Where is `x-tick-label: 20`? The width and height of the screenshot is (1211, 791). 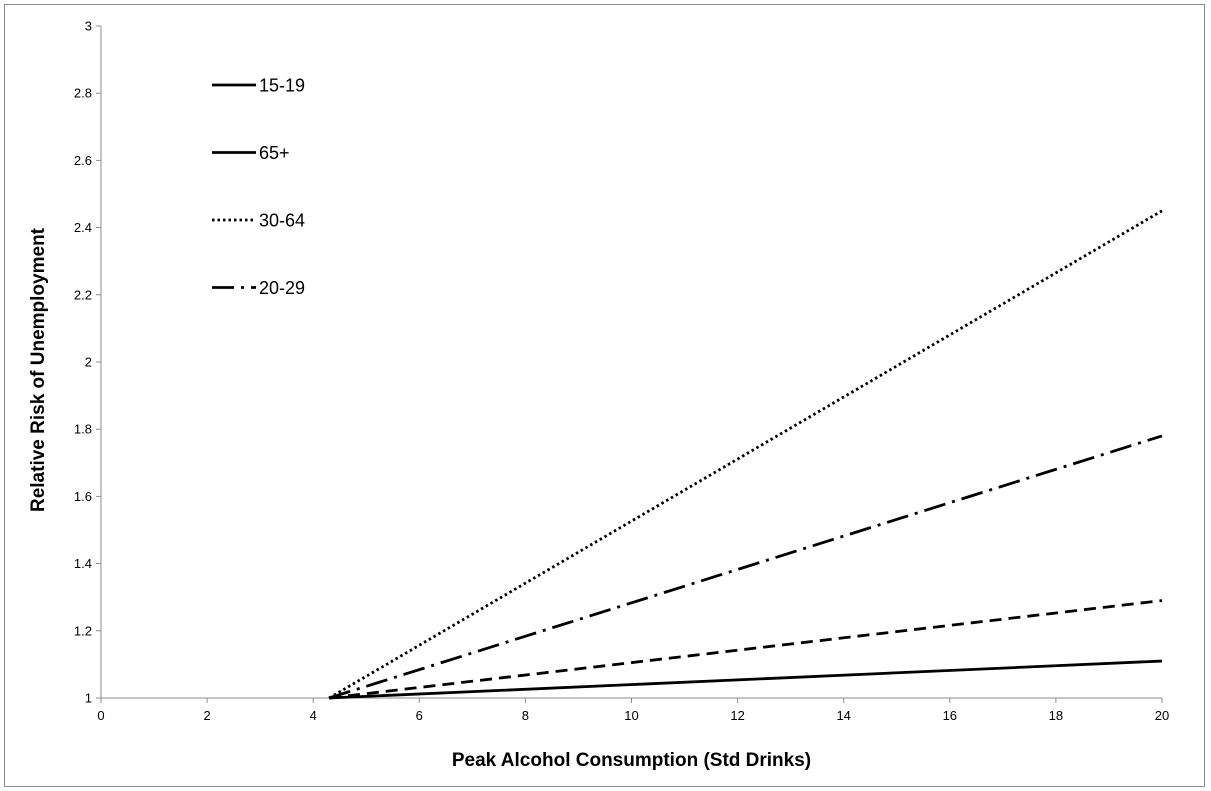 x-tick-label: 20 is located at coordinates (1162, 715).